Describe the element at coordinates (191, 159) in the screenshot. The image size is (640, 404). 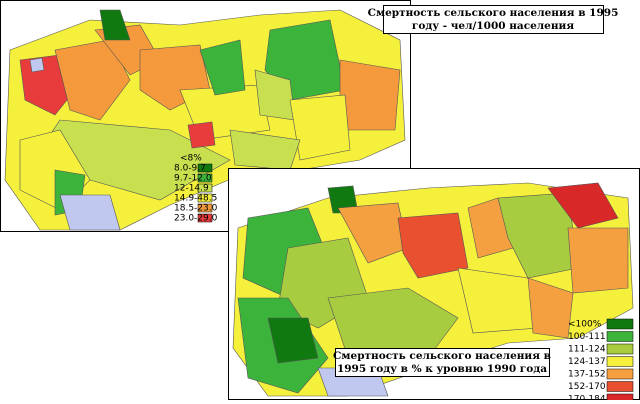
I see `legend-header: <8%` at that location.